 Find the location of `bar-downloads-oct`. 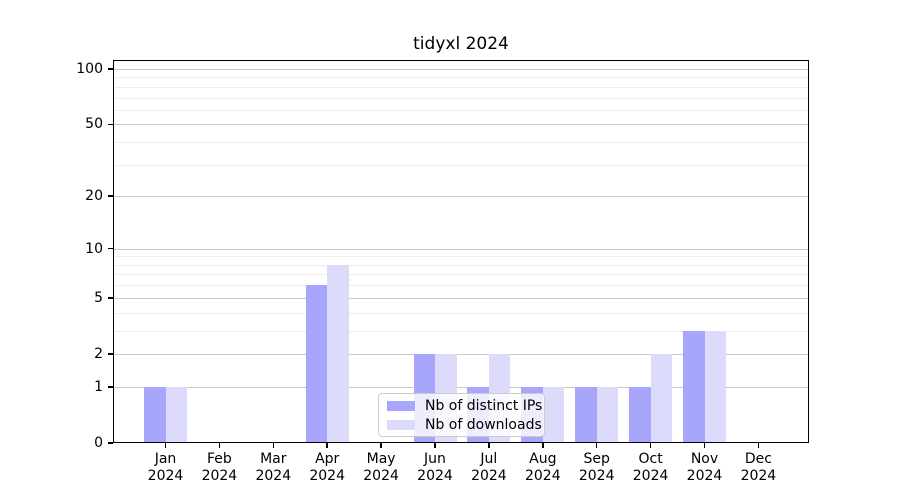

bar-downloads-oct is located at coordinates (661, 398).